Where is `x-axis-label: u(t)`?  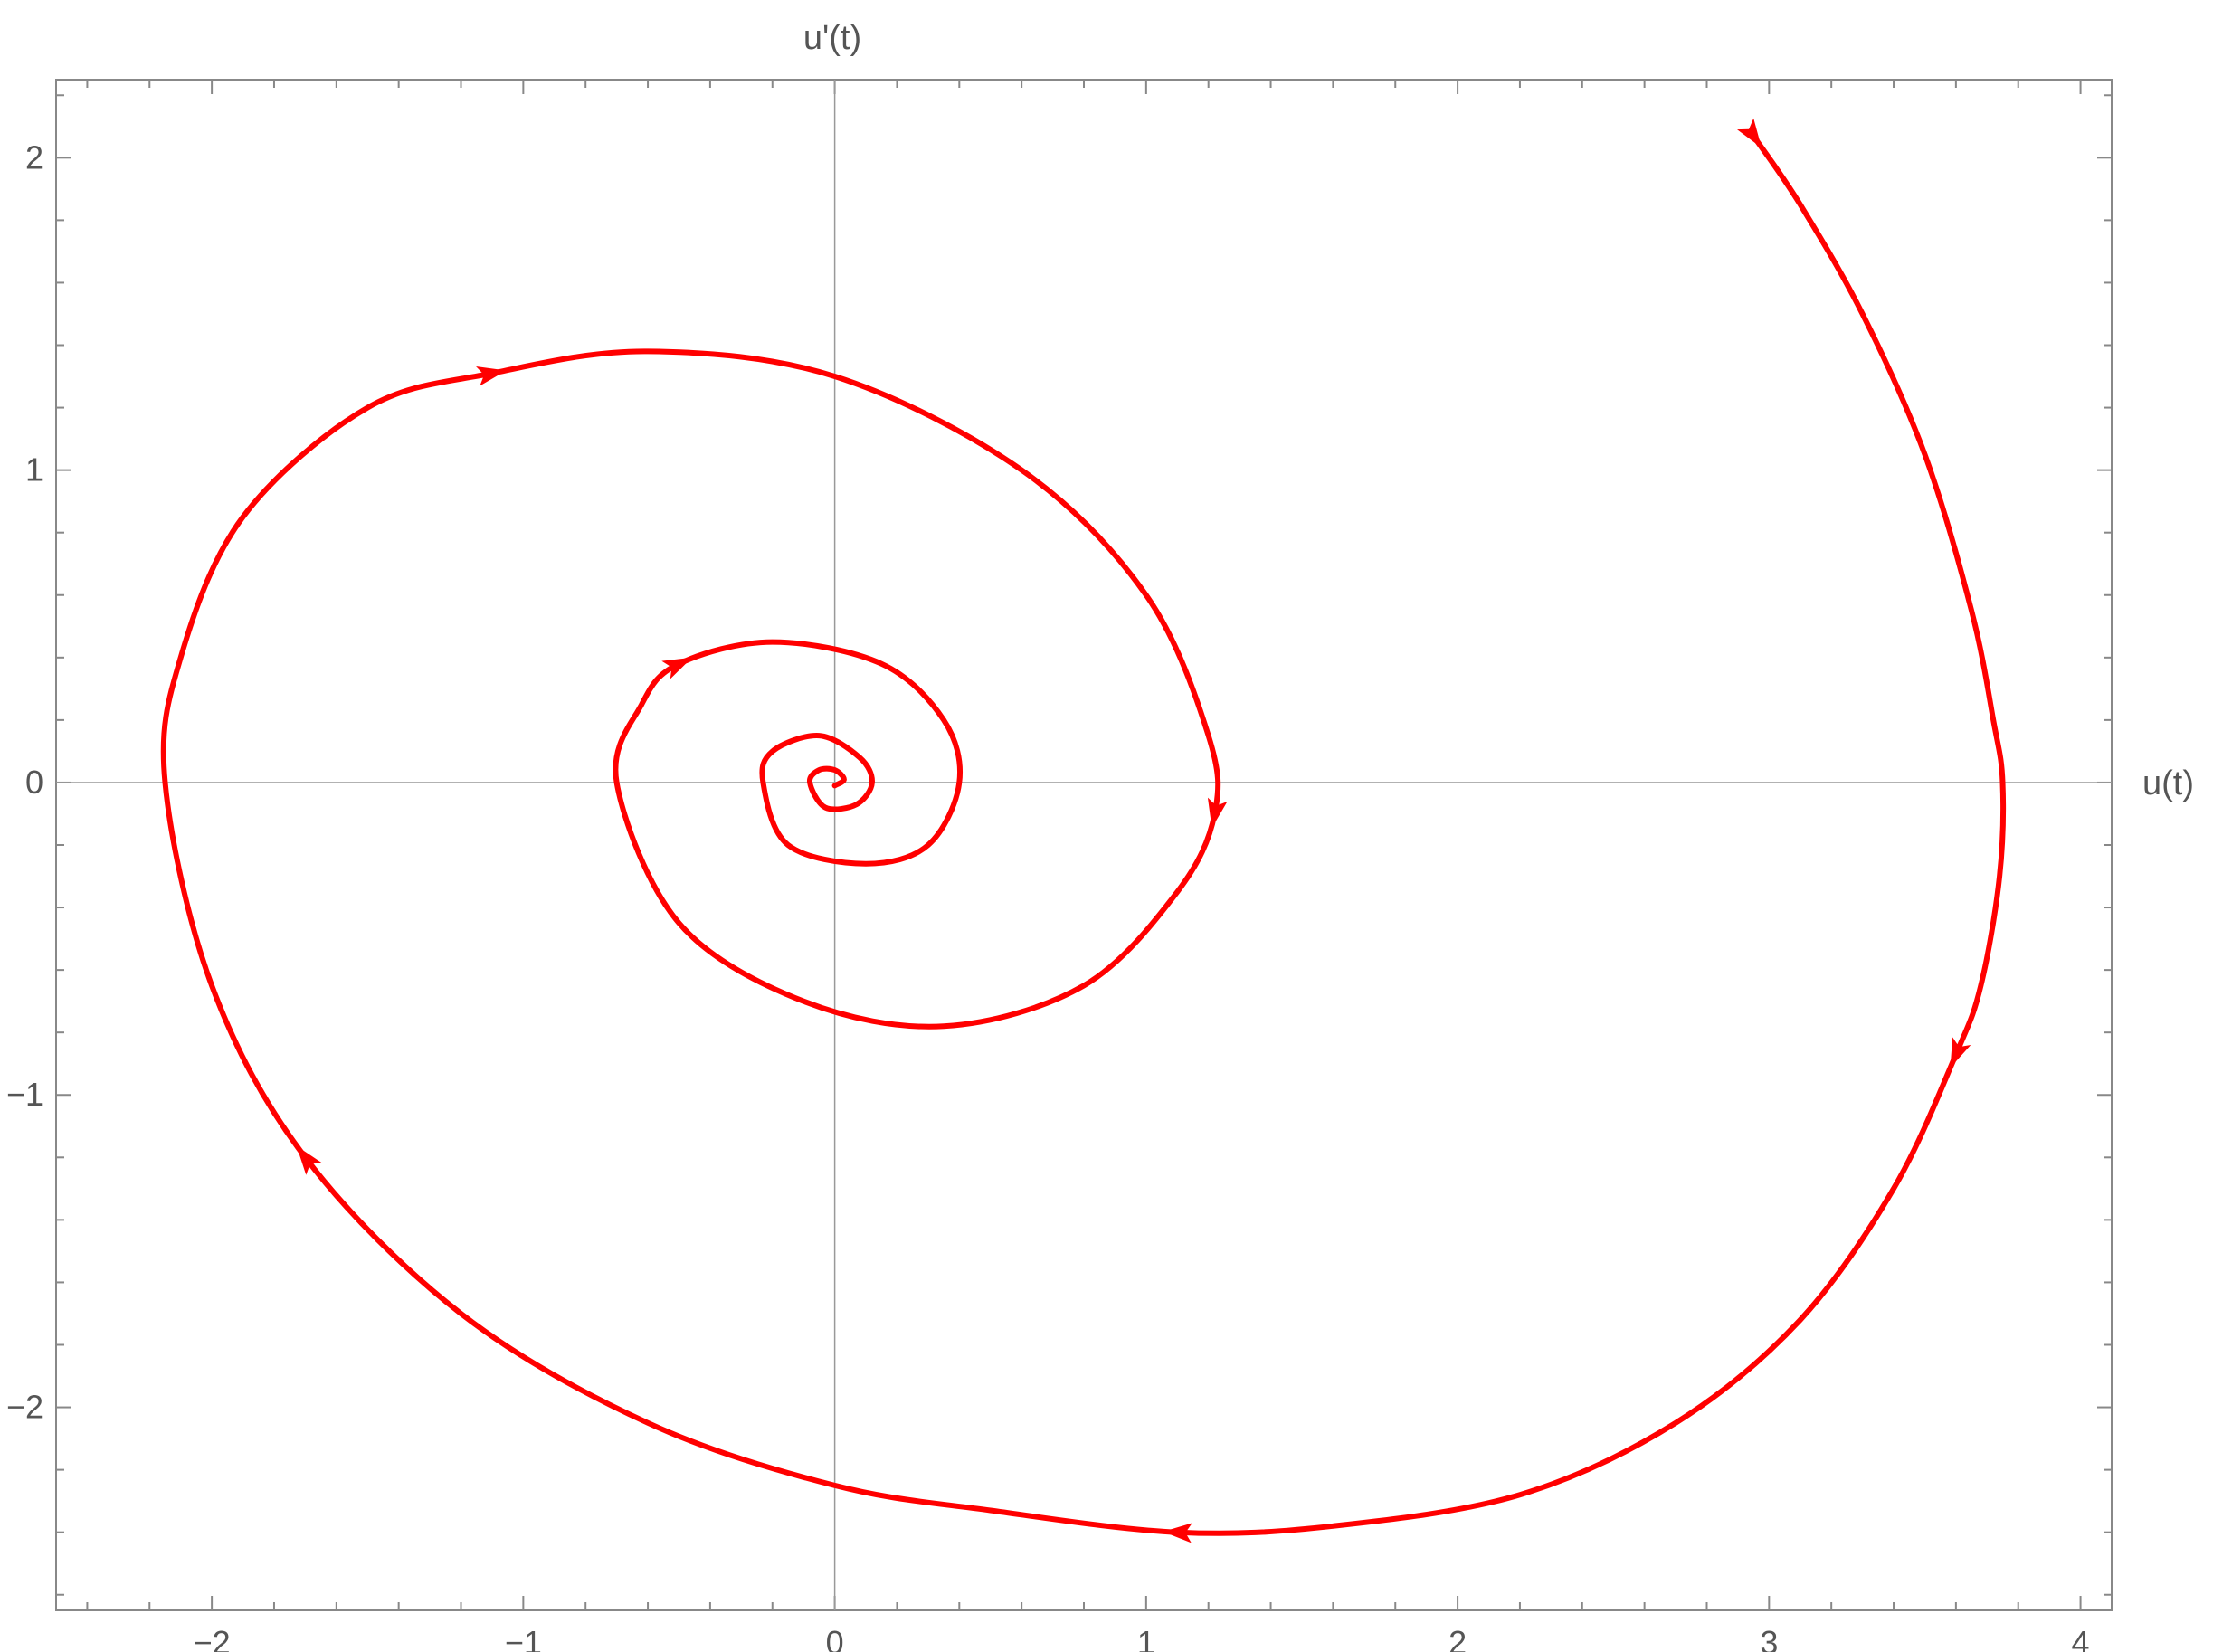 x-axis-label: u(t) is located at coordinates (2168, 783).